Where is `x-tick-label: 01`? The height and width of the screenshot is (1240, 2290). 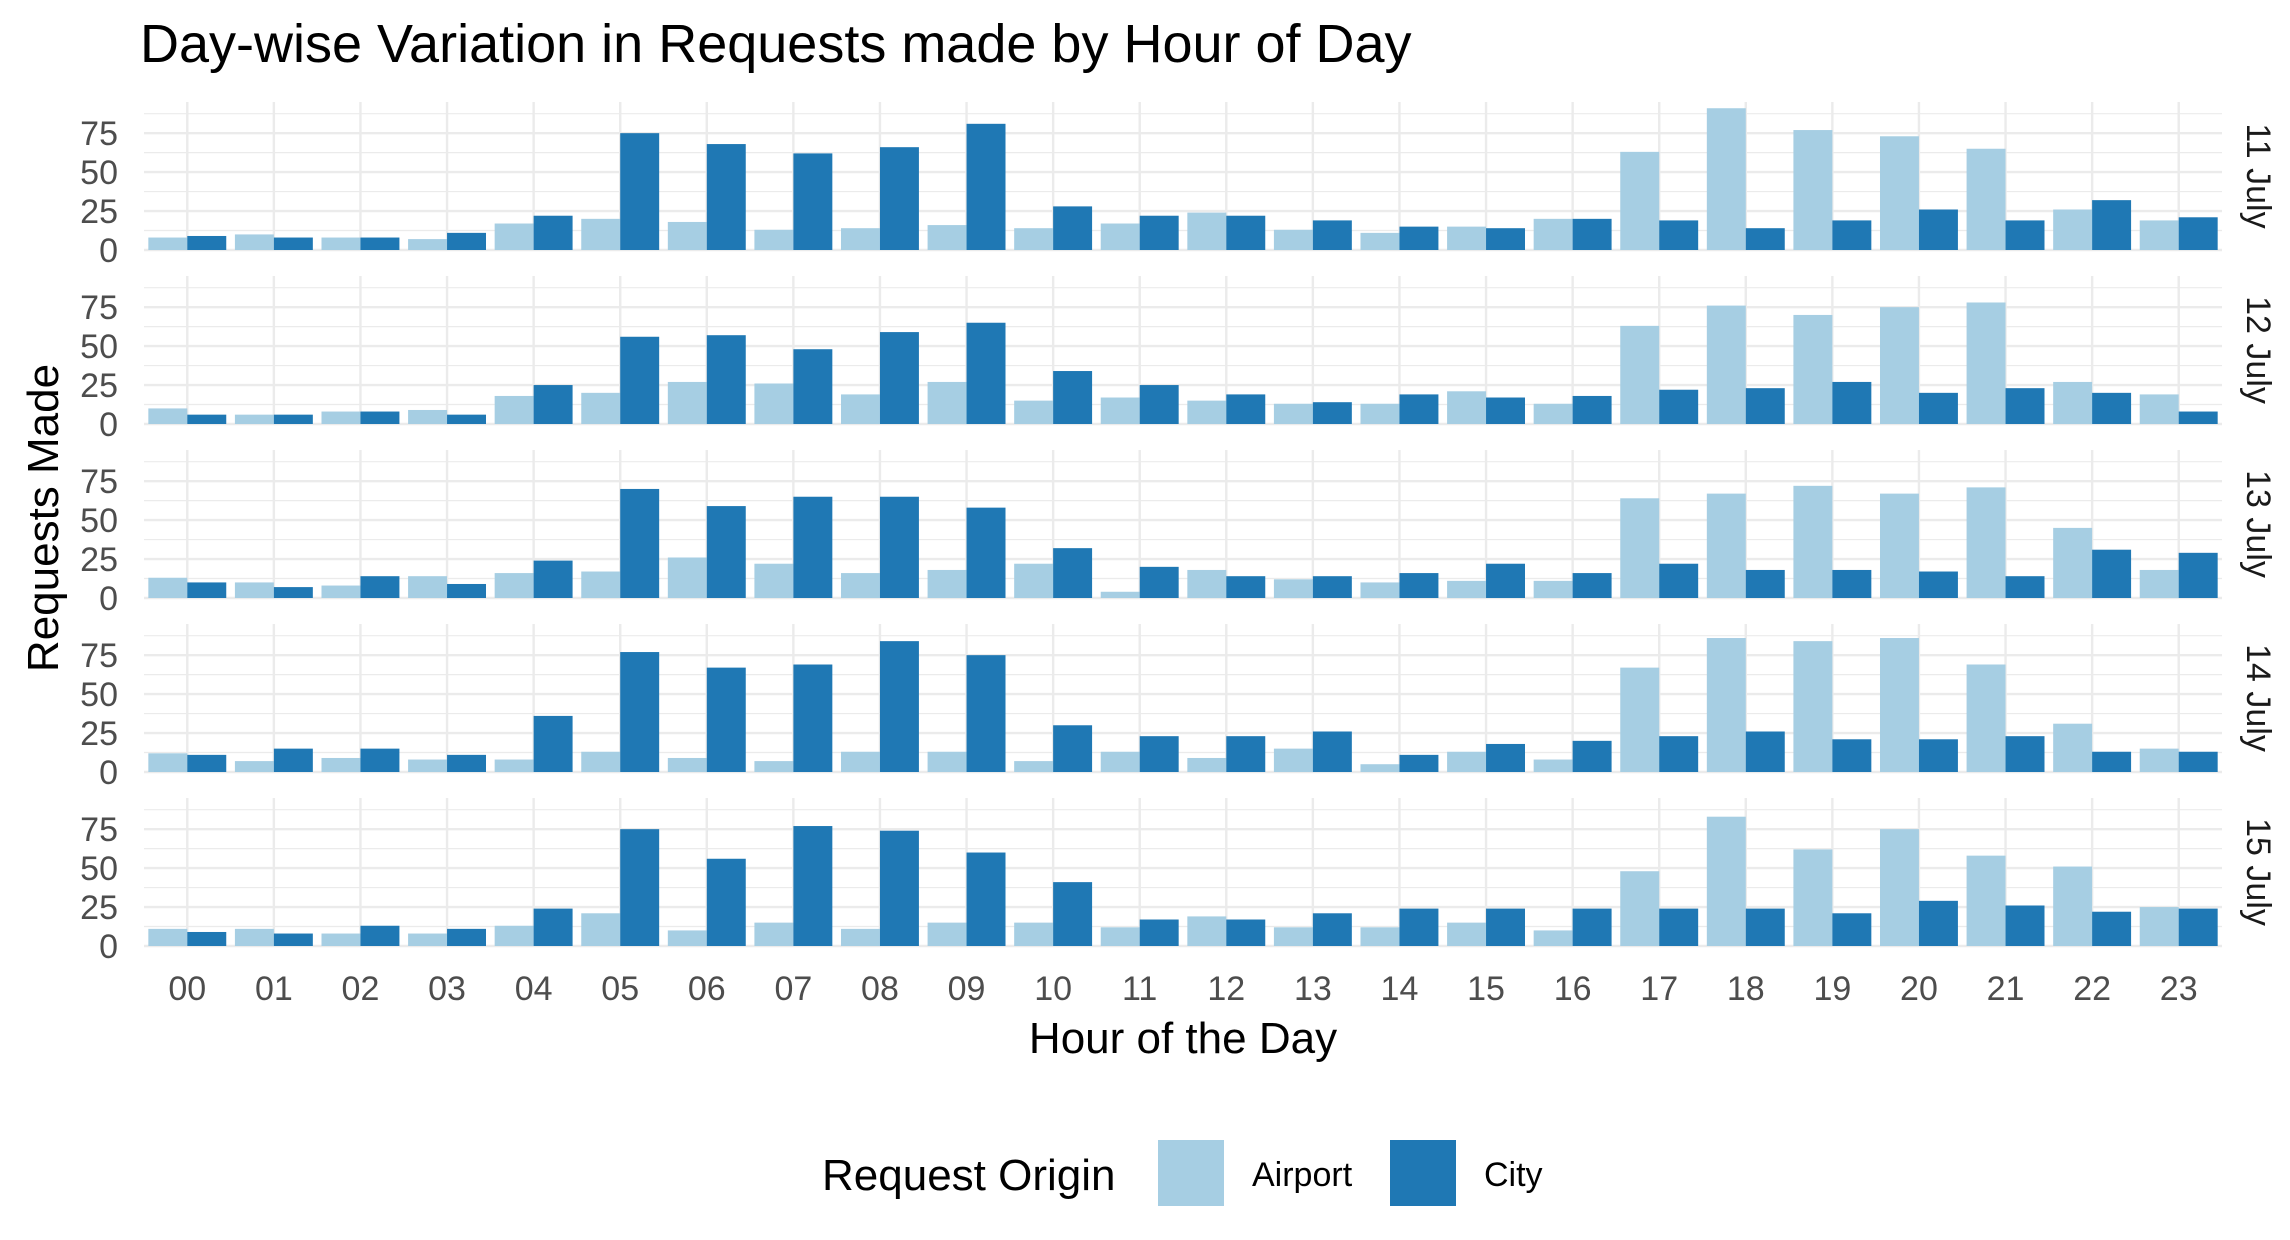 x-tick-label: 01 is located at coordinates (274, 989).